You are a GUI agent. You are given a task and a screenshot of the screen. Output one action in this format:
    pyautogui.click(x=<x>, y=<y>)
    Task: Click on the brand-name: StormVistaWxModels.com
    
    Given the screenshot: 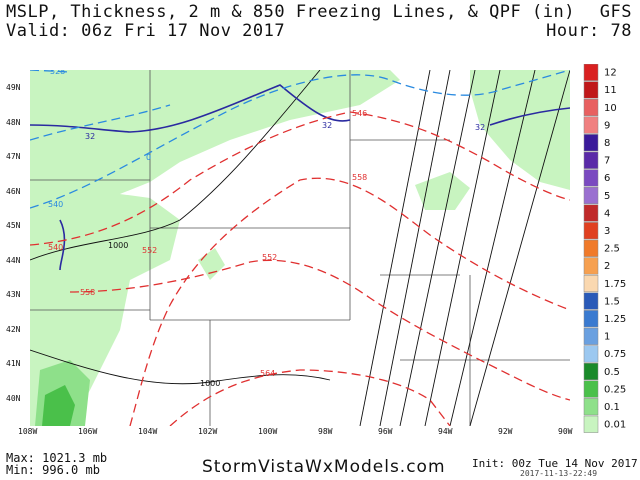 What is the action you would take?
    pyautogui.click(x=324, y=467)
    